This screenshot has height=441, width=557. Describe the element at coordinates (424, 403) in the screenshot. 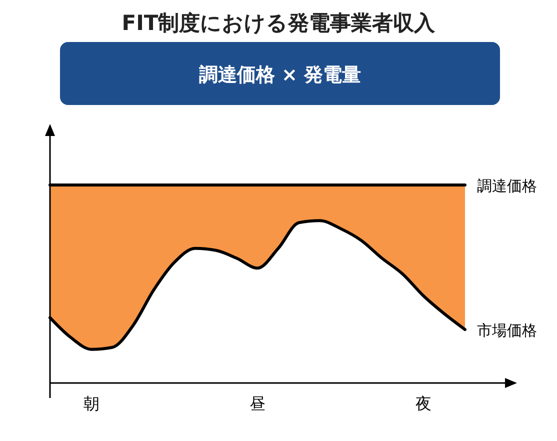

I see `x-tick-label: 夜` at that location.